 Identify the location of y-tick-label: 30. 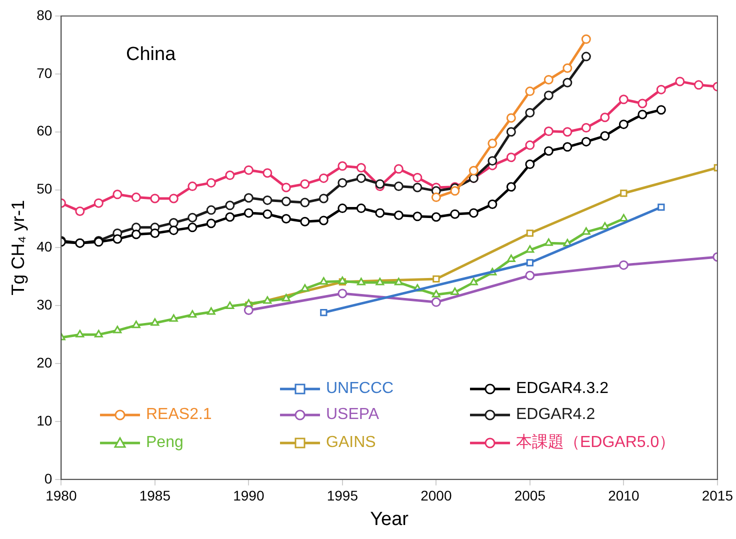
(44, 304).